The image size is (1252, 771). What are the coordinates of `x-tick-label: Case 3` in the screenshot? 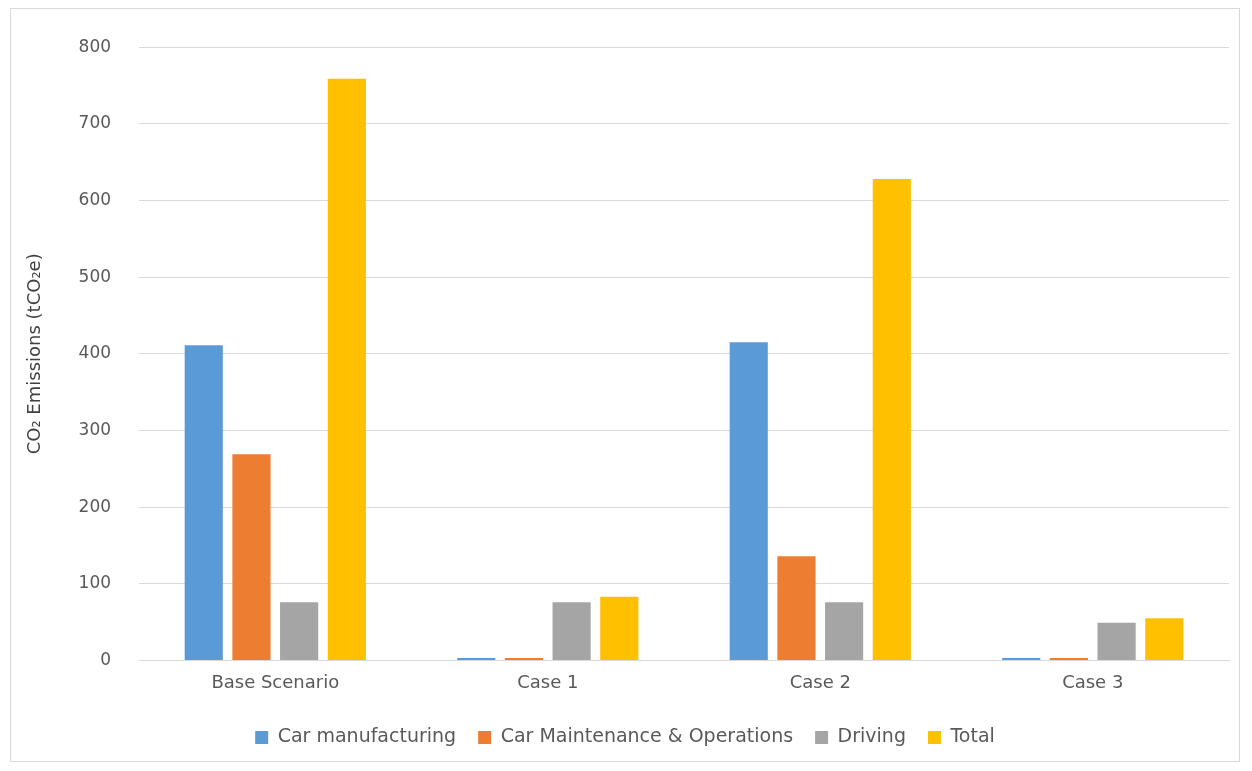 It's located at (1093, 681).